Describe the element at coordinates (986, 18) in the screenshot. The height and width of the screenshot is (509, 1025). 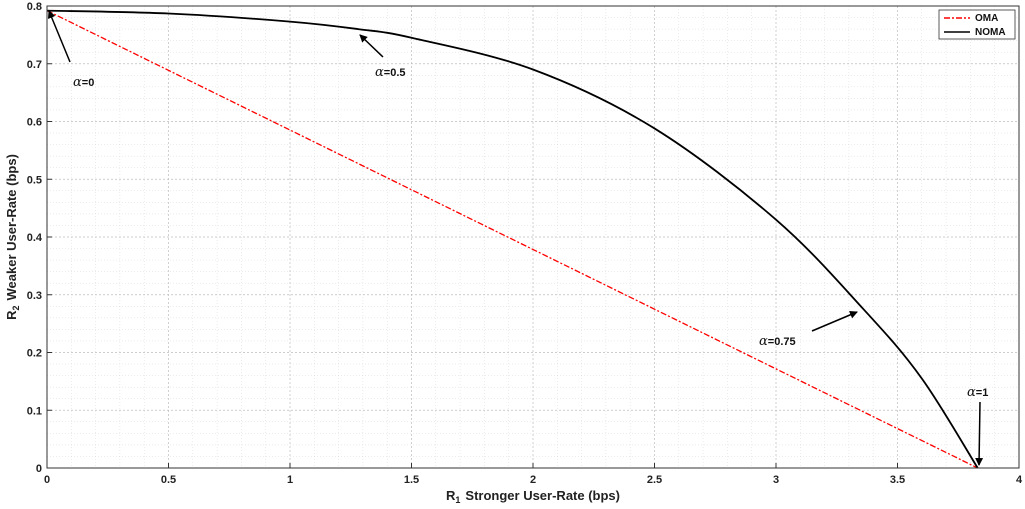
I see `legend-label-oma: OMA` at that location.